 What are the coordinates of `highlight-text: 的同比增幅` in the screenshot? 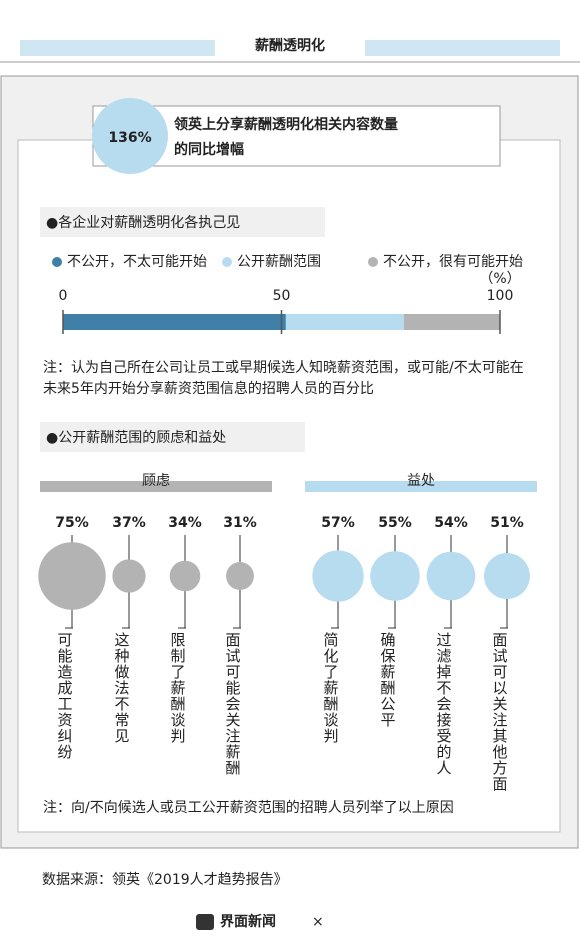 It's located at (209, 149).